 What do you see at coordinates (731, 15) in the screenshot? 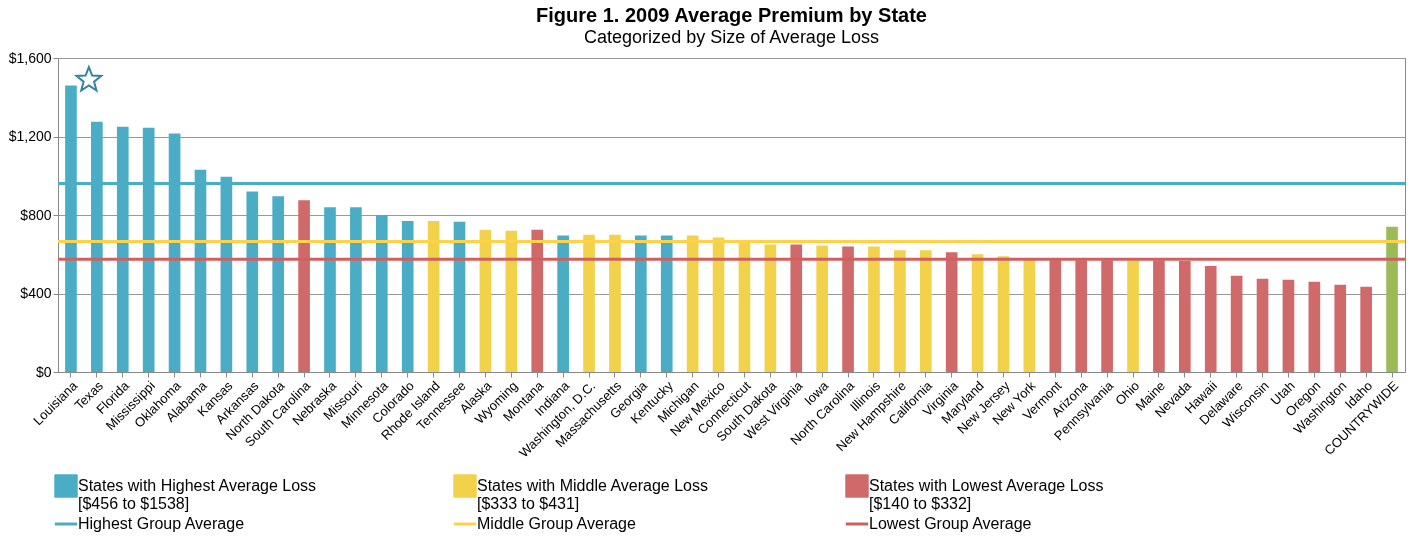
I see `chart-title: Figure 1. 2009 Average Premium by State` at bounding box center [731, 15].